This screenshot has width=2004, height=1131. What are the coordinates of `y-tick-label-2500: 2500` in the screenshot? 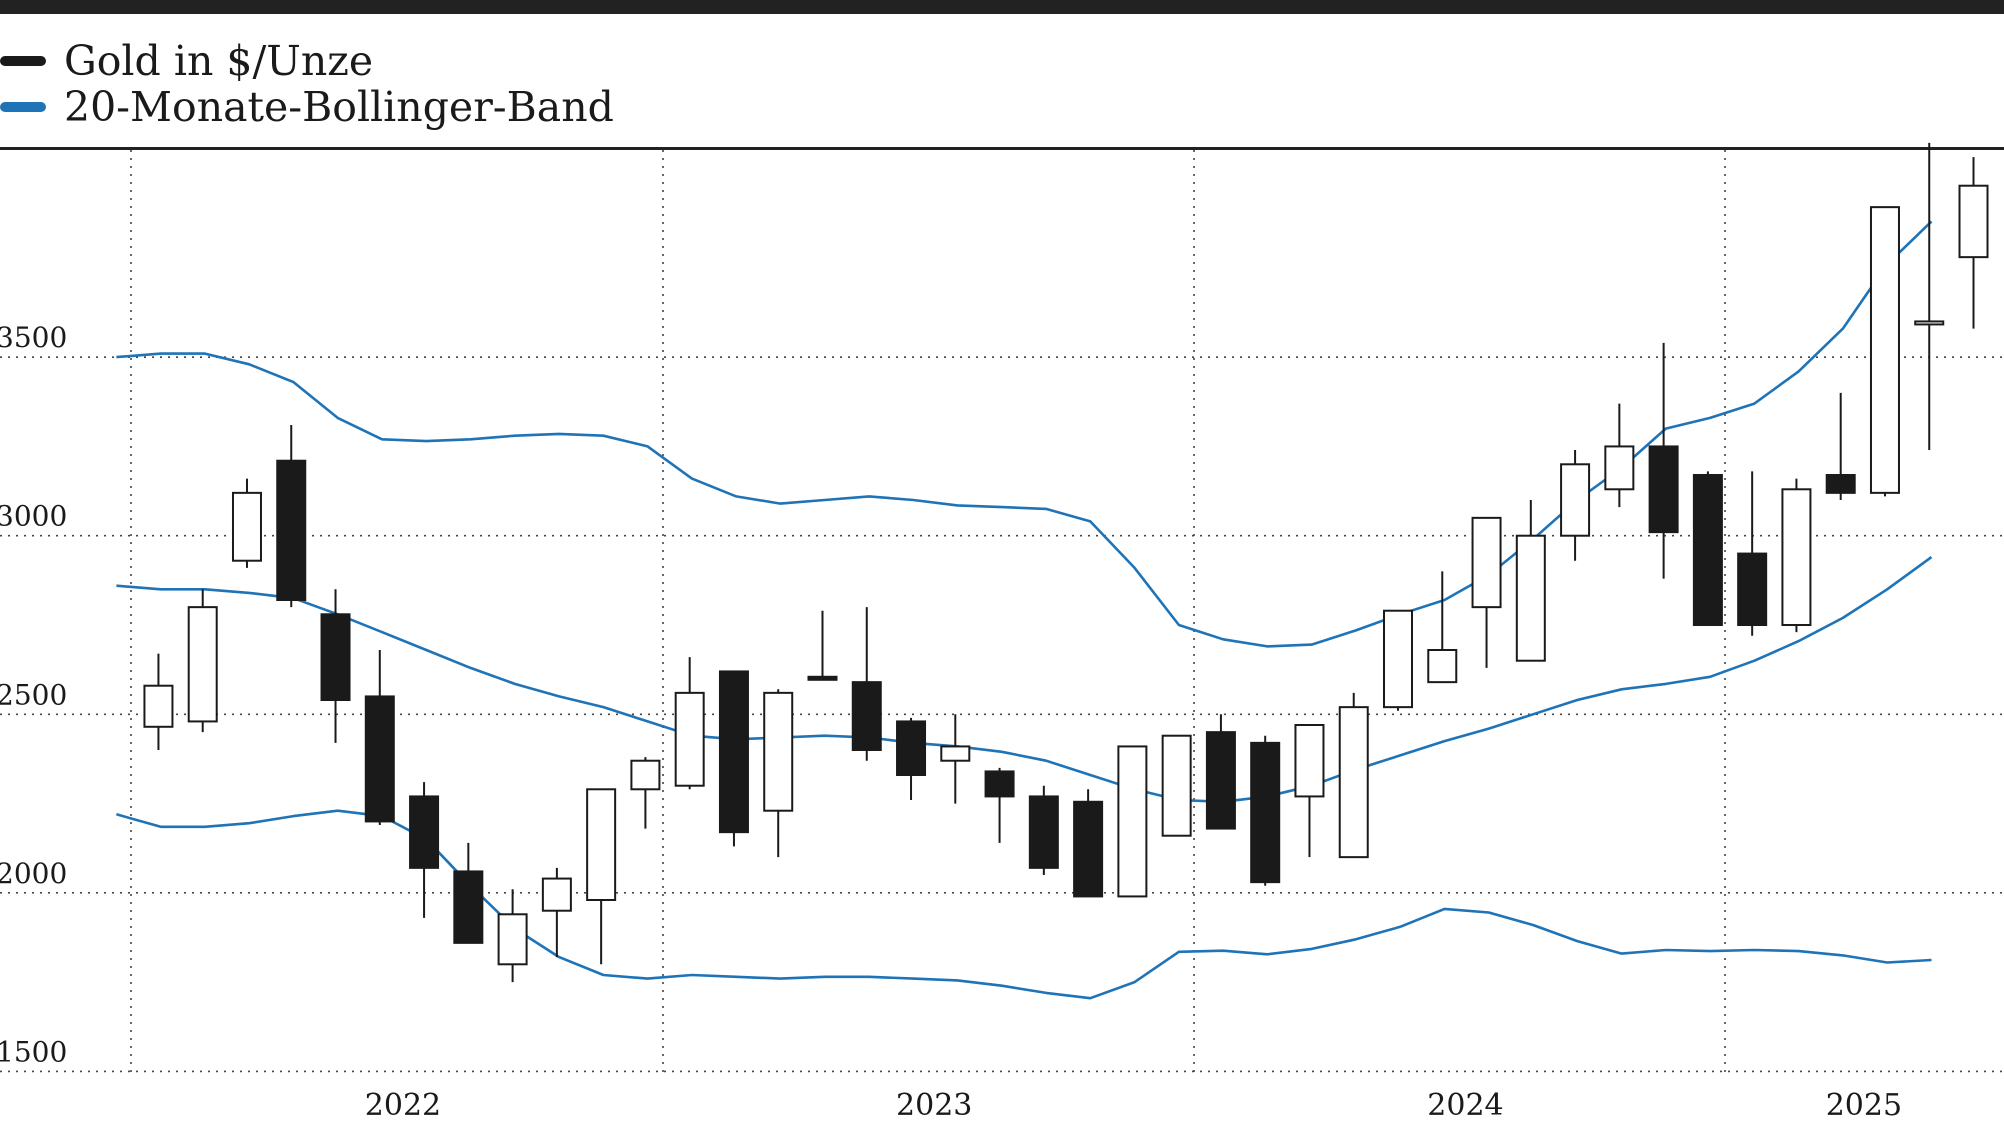 It's located at (33, 694).